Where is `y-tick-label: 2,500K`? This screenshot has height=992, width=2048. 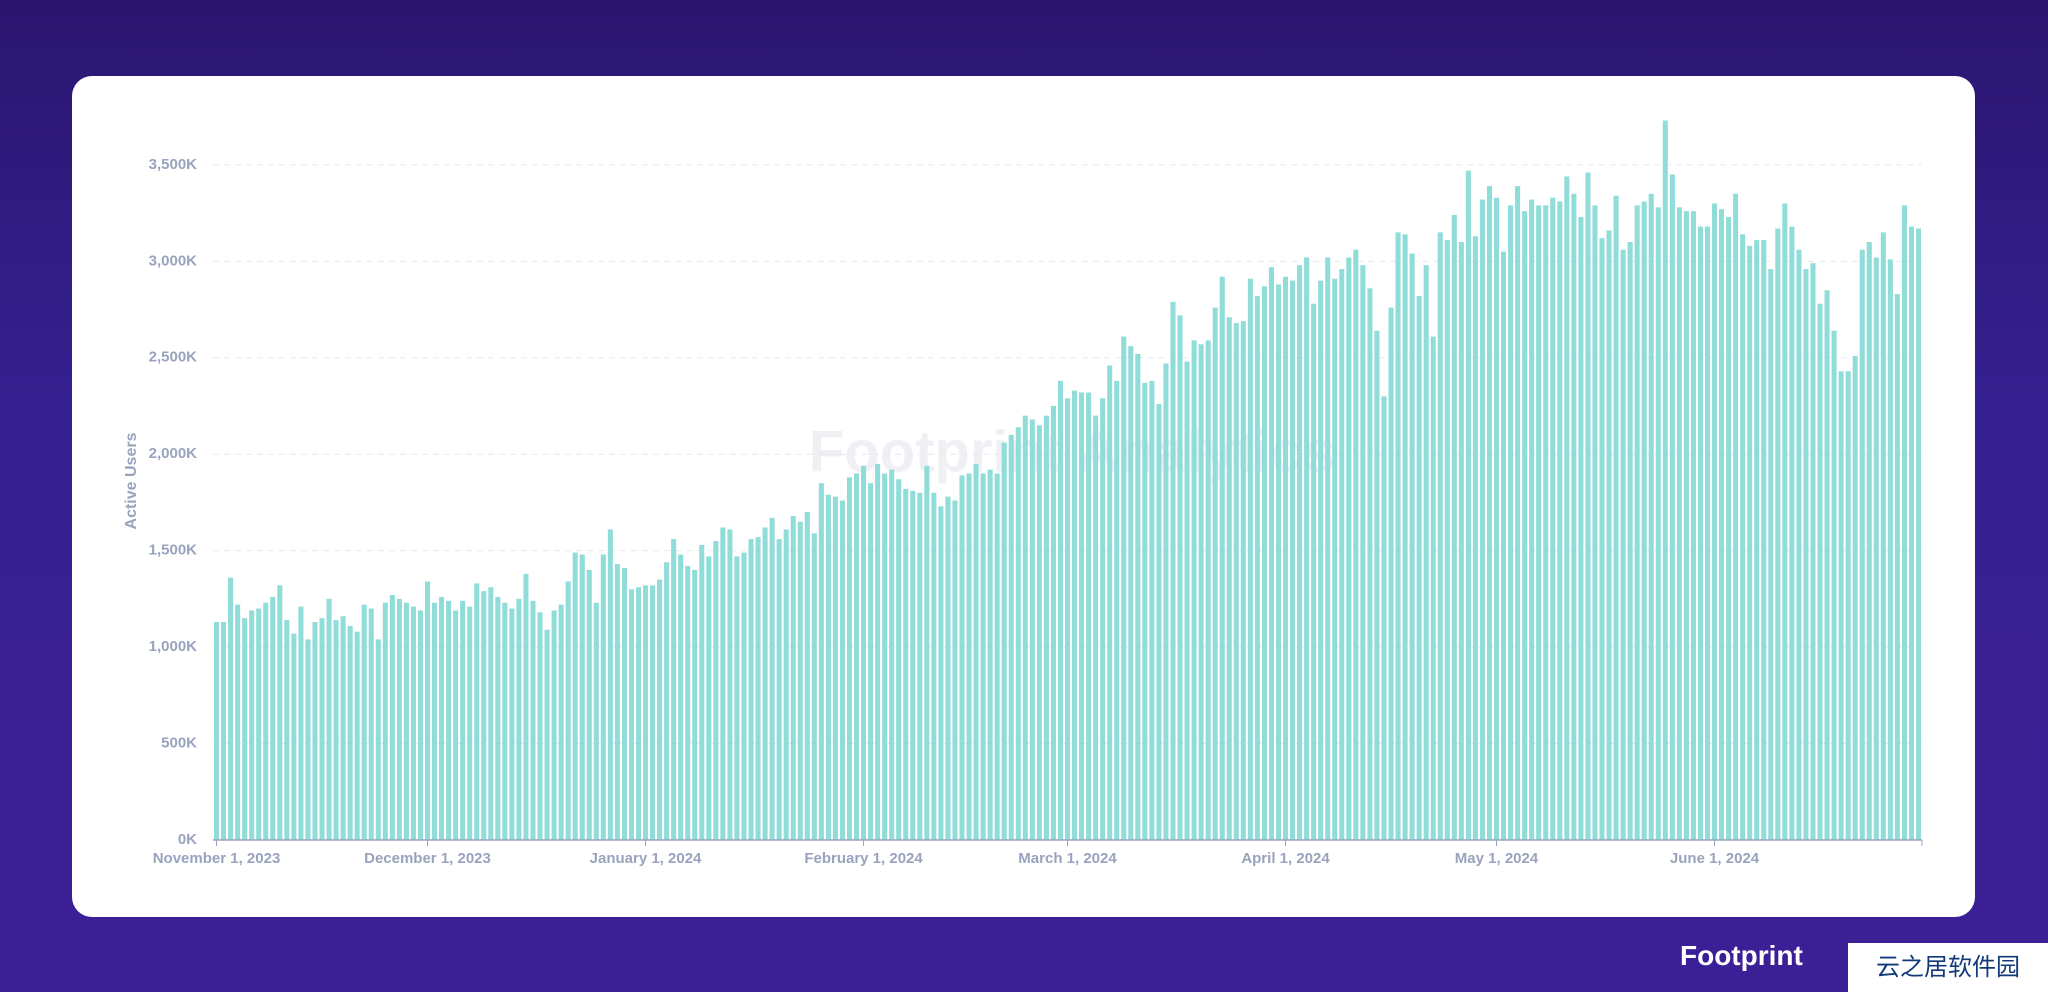
y-tick-label: 2,500K is located at coordinates (173, 357).